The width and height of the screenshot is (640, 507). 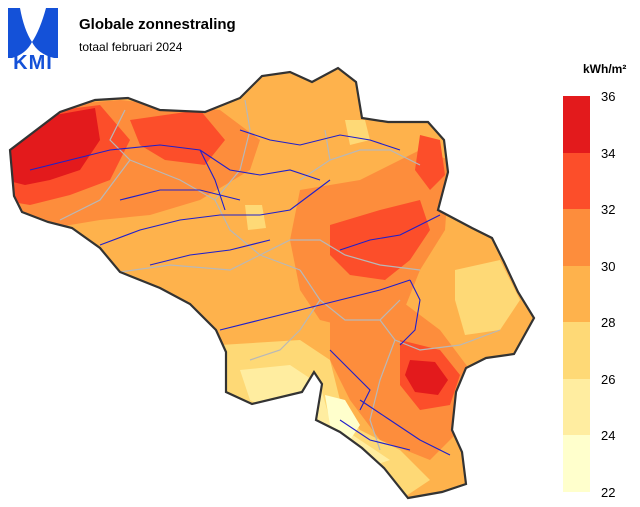 What do you see at coordinates (608, 153) in the screenshot?
I see `legend-tick-label: 34` at bounding box center [608, 153].